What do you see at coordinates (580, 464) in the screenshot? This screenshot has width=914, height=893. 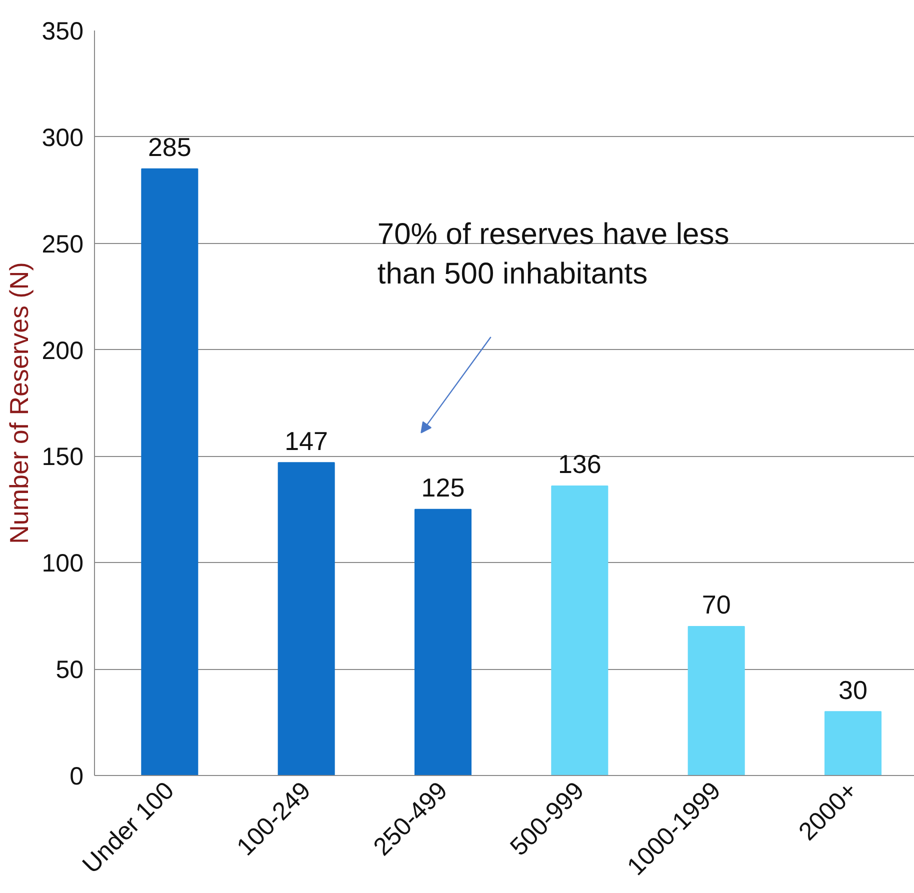 I see `data-label: 136` at bounding box center [580, 464].